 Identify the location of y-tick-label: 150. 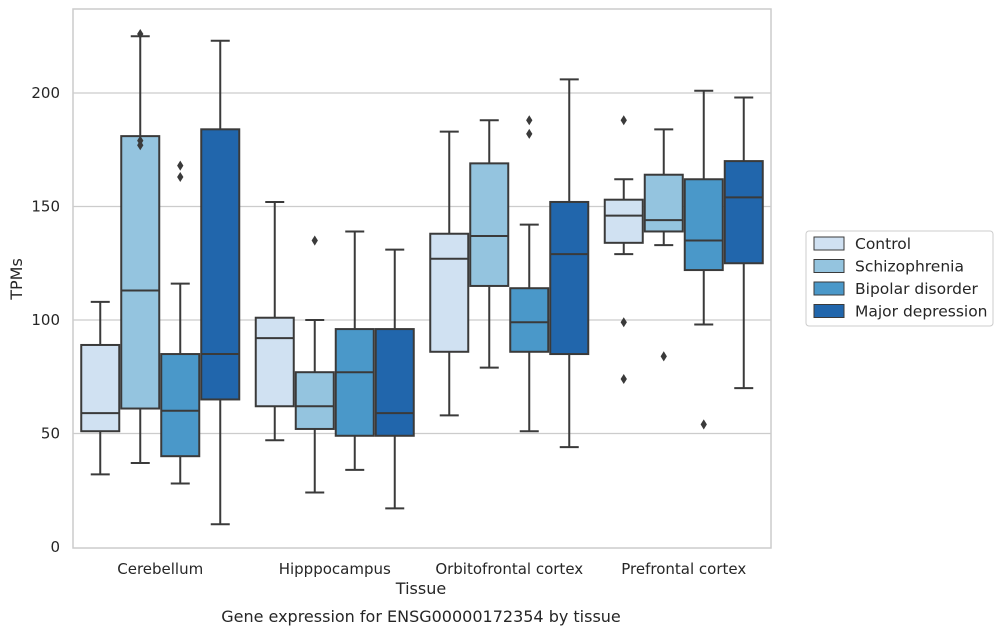
(45, 207).